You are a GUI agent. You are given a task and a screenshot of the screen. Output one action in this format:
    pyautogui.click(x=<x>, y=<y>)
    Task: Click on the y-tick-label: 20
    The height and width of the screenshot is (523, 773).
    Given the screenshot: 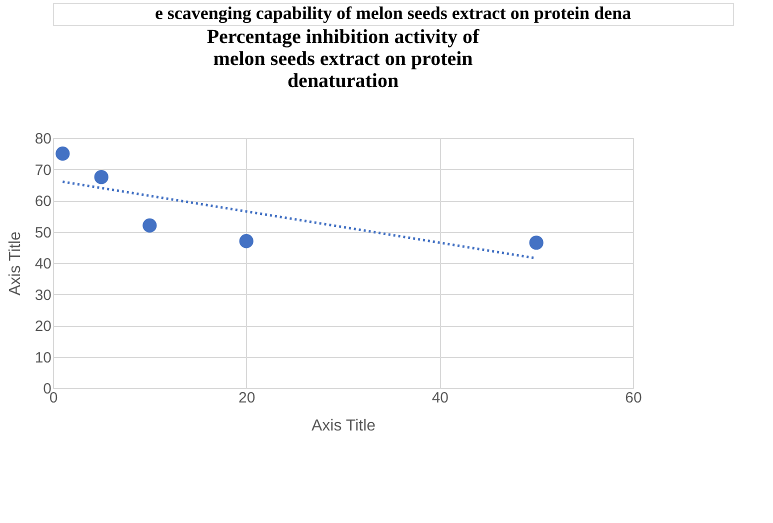 What is the action you would take?
    pyautogui.click(x=43, y=326)
    